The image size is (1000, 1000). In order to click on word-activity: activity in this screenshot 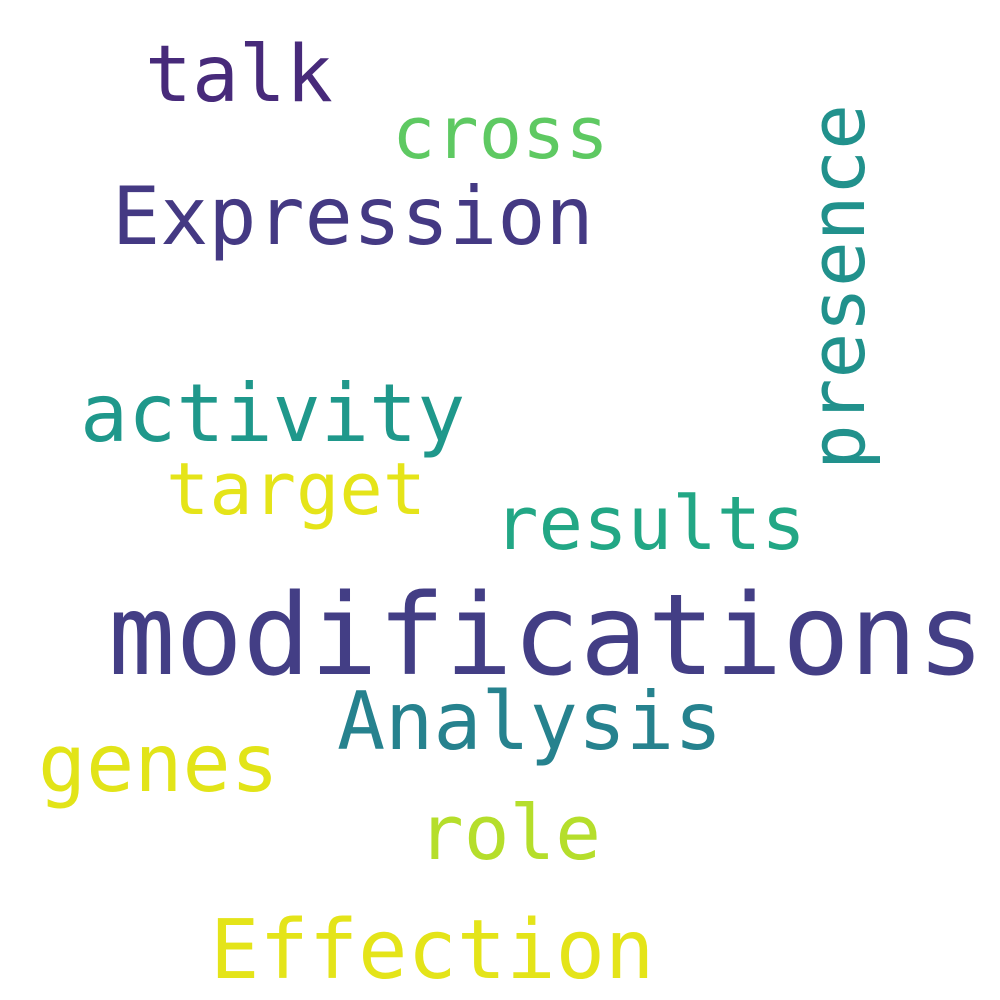, I will do `click(273, 413)`.